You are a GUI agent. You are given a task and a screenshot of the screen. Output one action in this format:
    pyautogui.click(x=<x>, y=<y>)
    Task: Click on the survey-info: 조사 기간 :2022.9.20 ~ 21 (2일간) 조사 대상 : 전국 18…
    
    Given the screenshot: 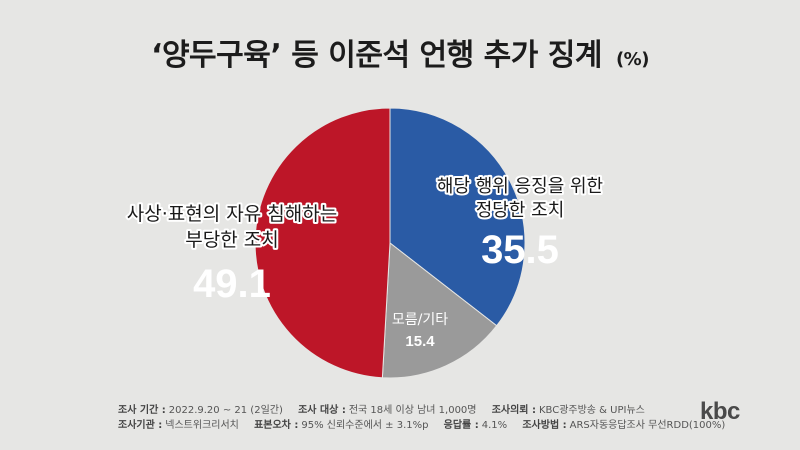 What is the action you would take?
    pyautogui.click(x=427, y=418)
    